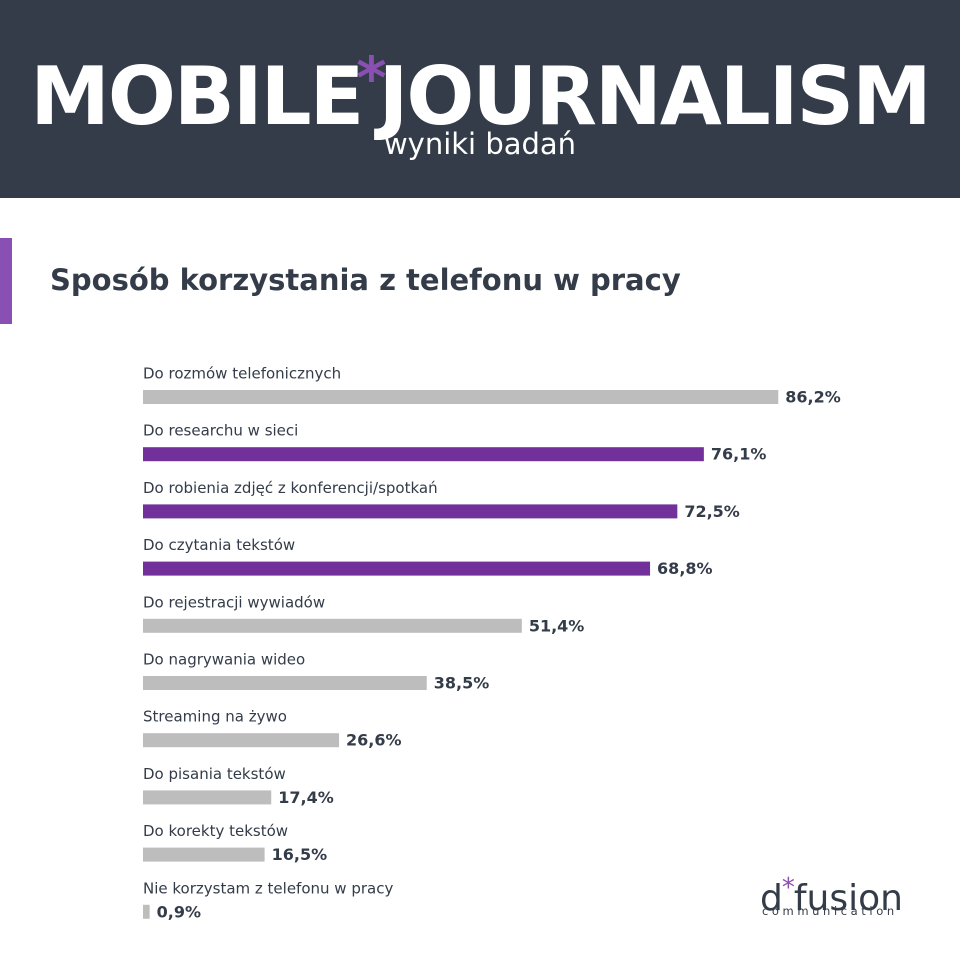 This screenshot has height=960, width=960. Describe the element at coordinates (242, 374) in the screenshot. I see `category-label: Do rozmów telefonicznych` at that location.